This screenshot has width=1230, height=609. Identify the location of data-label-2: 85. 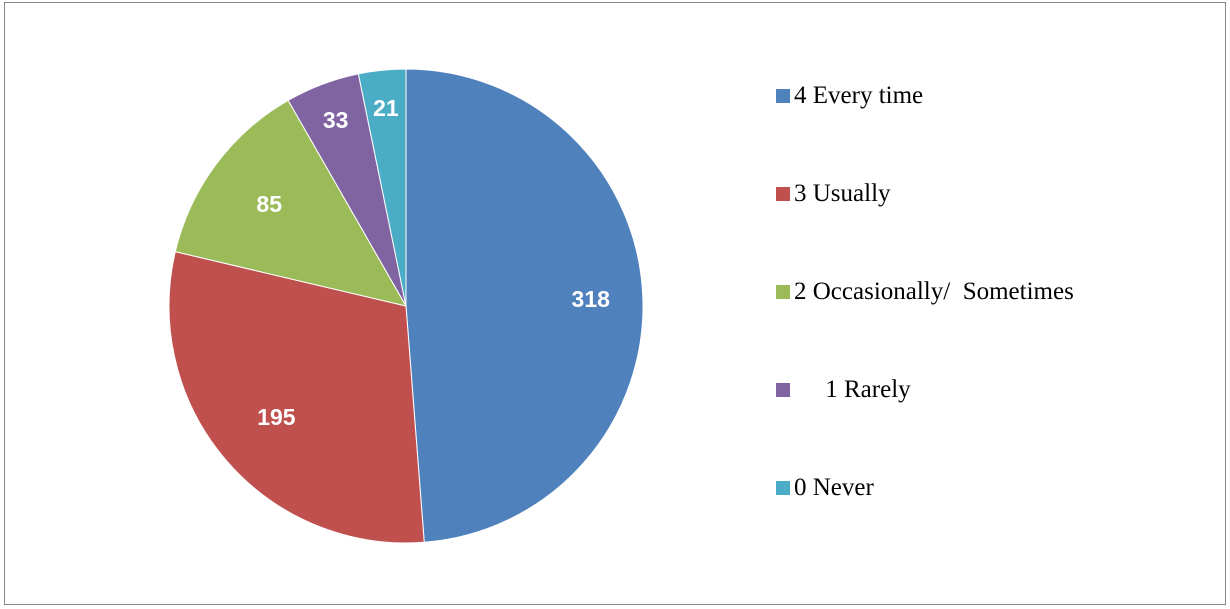
(269, 204).